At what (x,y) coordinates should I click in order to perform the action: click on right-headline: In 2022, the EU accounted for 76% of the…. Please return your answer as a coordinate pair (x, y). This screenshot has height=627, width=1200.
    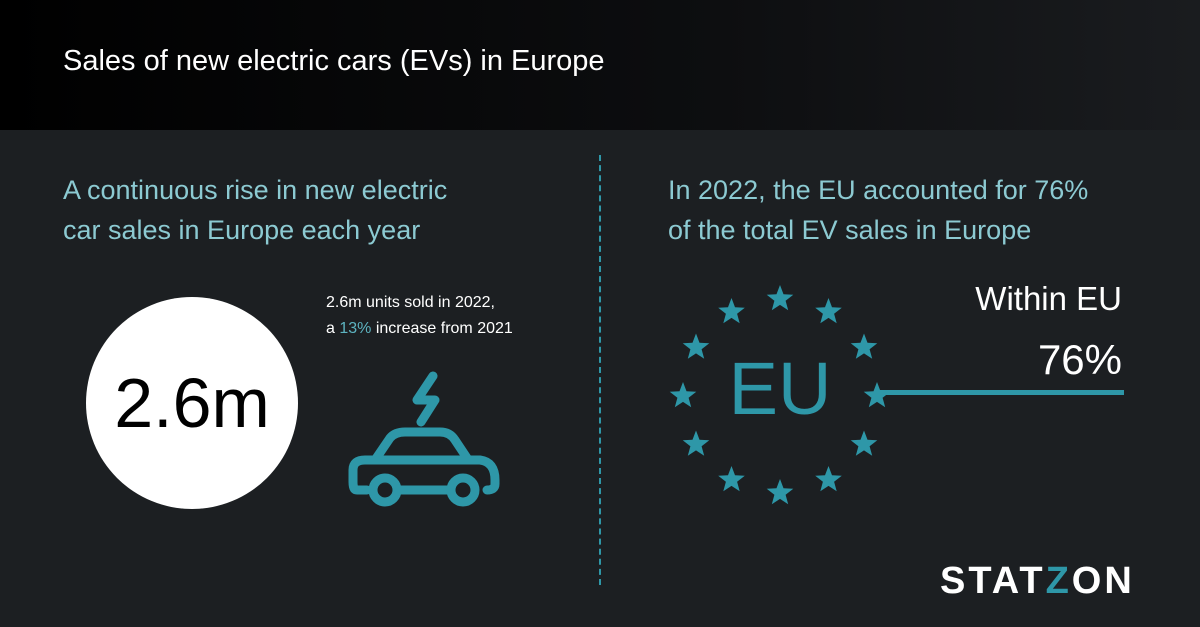
    Looking at the image, I should click on (878, 210).